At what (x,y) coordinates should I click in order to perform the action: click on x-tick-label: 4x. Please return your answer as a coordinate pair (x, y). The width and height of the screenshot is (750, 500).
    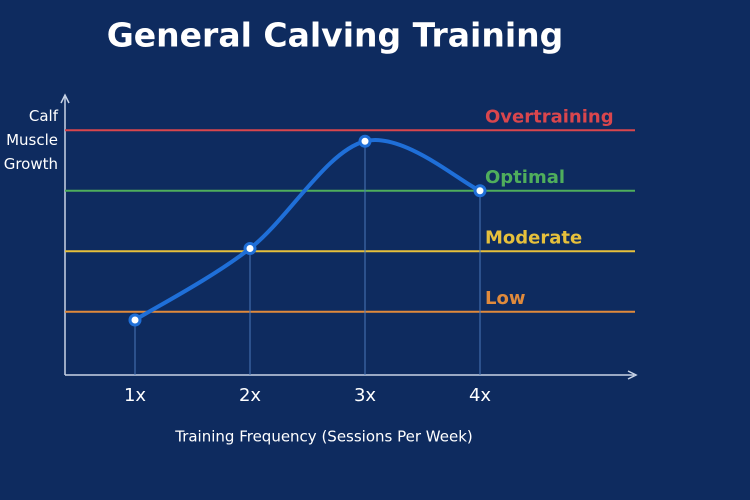
    Looking at the image, I should click on (480, 395).